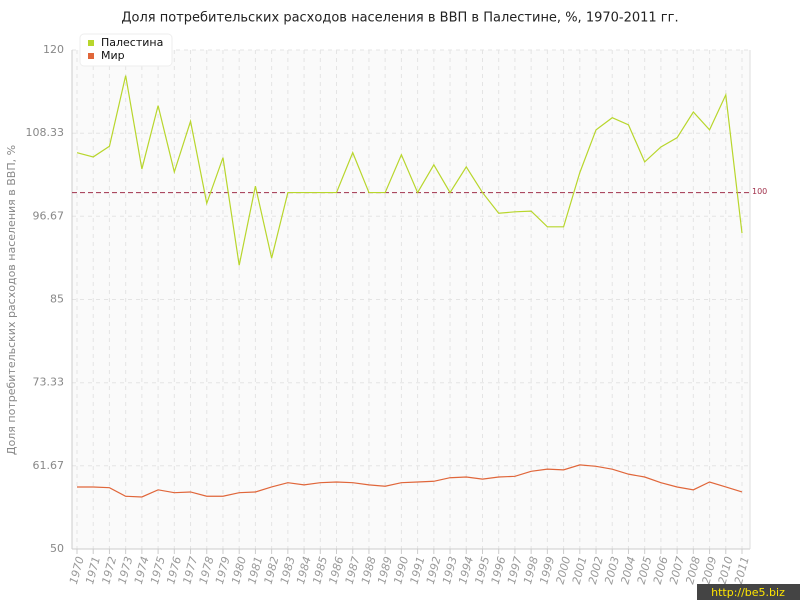 The width and height of the screenshot is (800, 604). What do you see at coordinates (49, 382) in the screenshot?
I see `y-tick-label: 73.33` at bounding box center [49, 382].